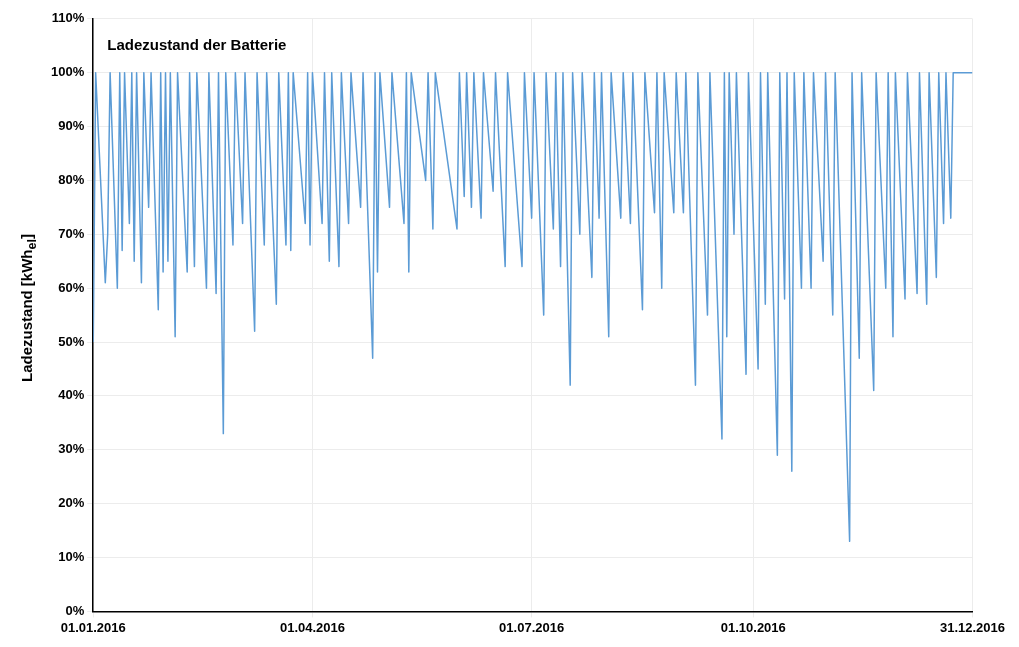 This screenshot has width=1019, height=647. I want to click on y-tick-label: 70%, so click(71, 233).